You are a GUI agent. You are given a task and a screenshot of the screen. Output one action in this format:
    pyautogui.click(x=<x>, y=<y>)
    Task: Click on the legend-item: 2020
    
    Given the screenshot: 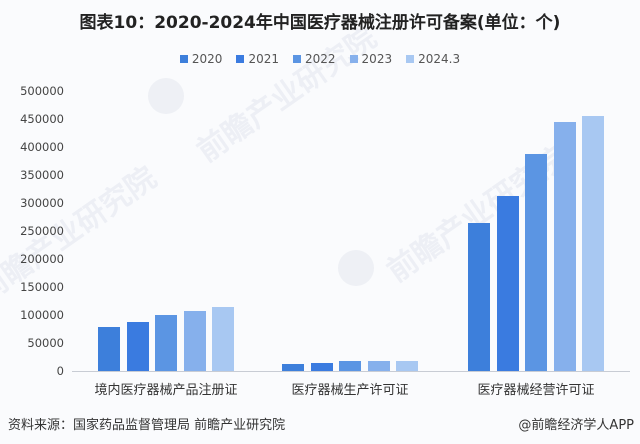 What is the action you would take?
    pyautogui.click(x=201, y=59)
    